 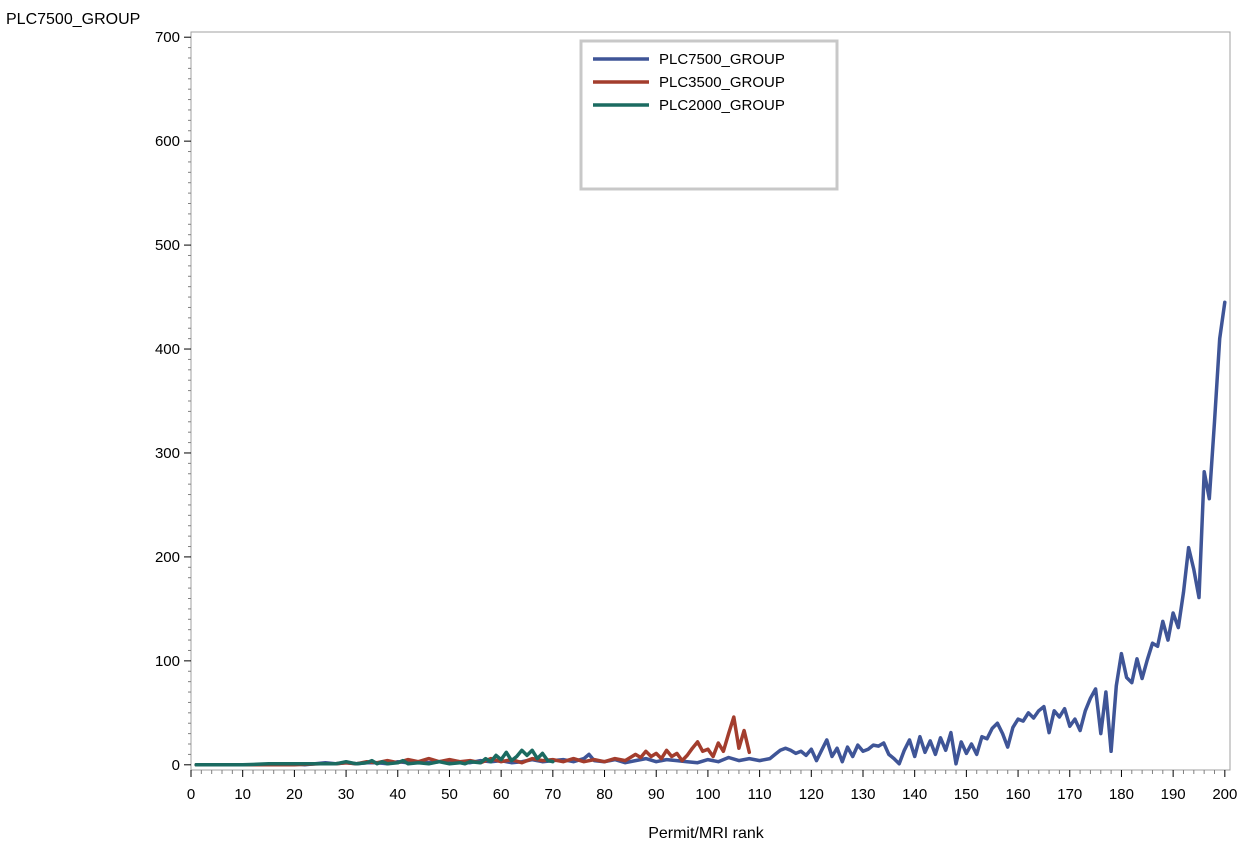 I want to click on x-tick-label: 30, so click(x=346, y=794).